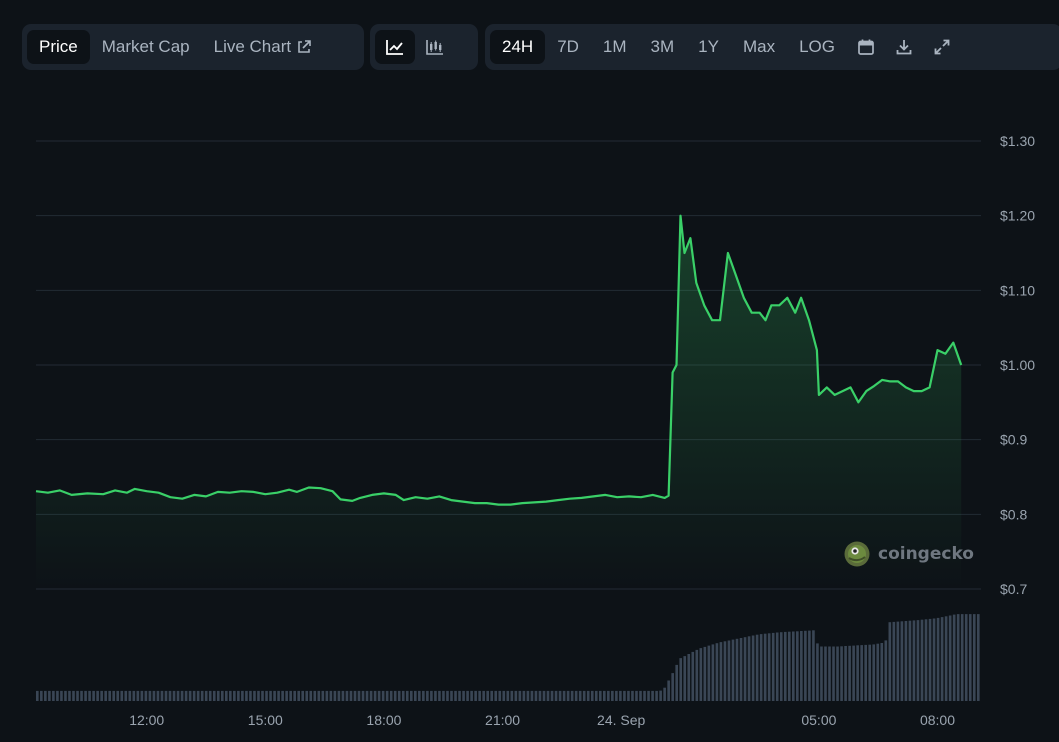 The image size is (1059, 742). I want to click on x-tick-label: 08:00, so click(937, 720).